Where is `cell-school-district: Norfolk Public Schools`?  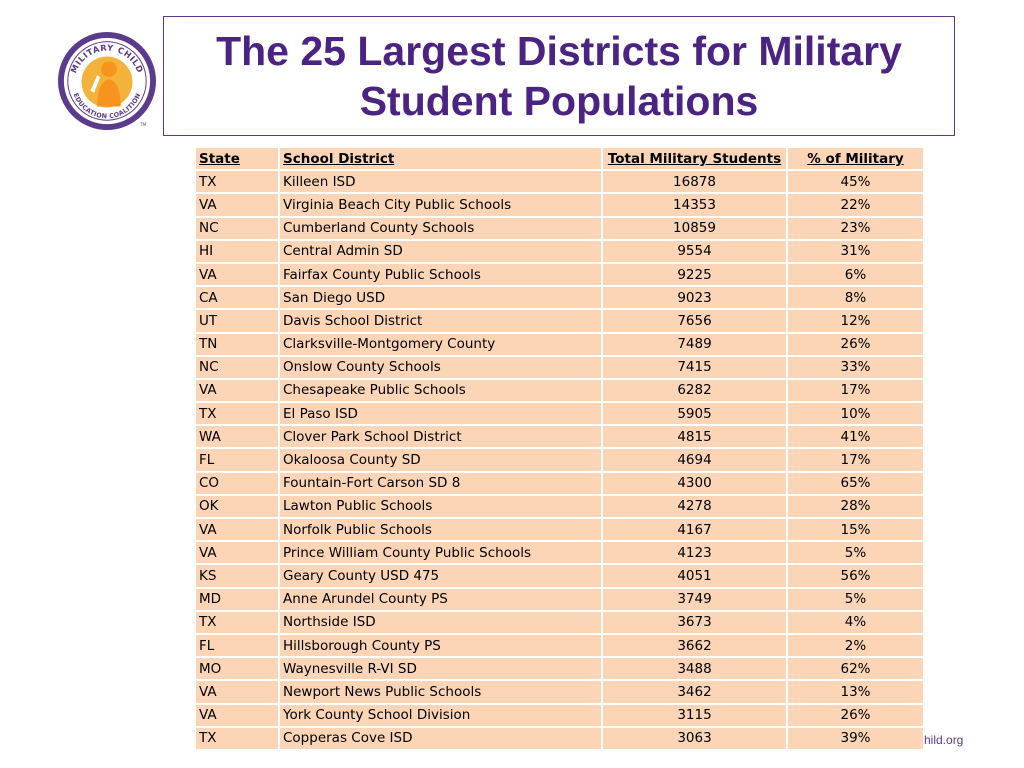
cell-school-district: Norfolk Public Schools is located at coordinates (440, 529).